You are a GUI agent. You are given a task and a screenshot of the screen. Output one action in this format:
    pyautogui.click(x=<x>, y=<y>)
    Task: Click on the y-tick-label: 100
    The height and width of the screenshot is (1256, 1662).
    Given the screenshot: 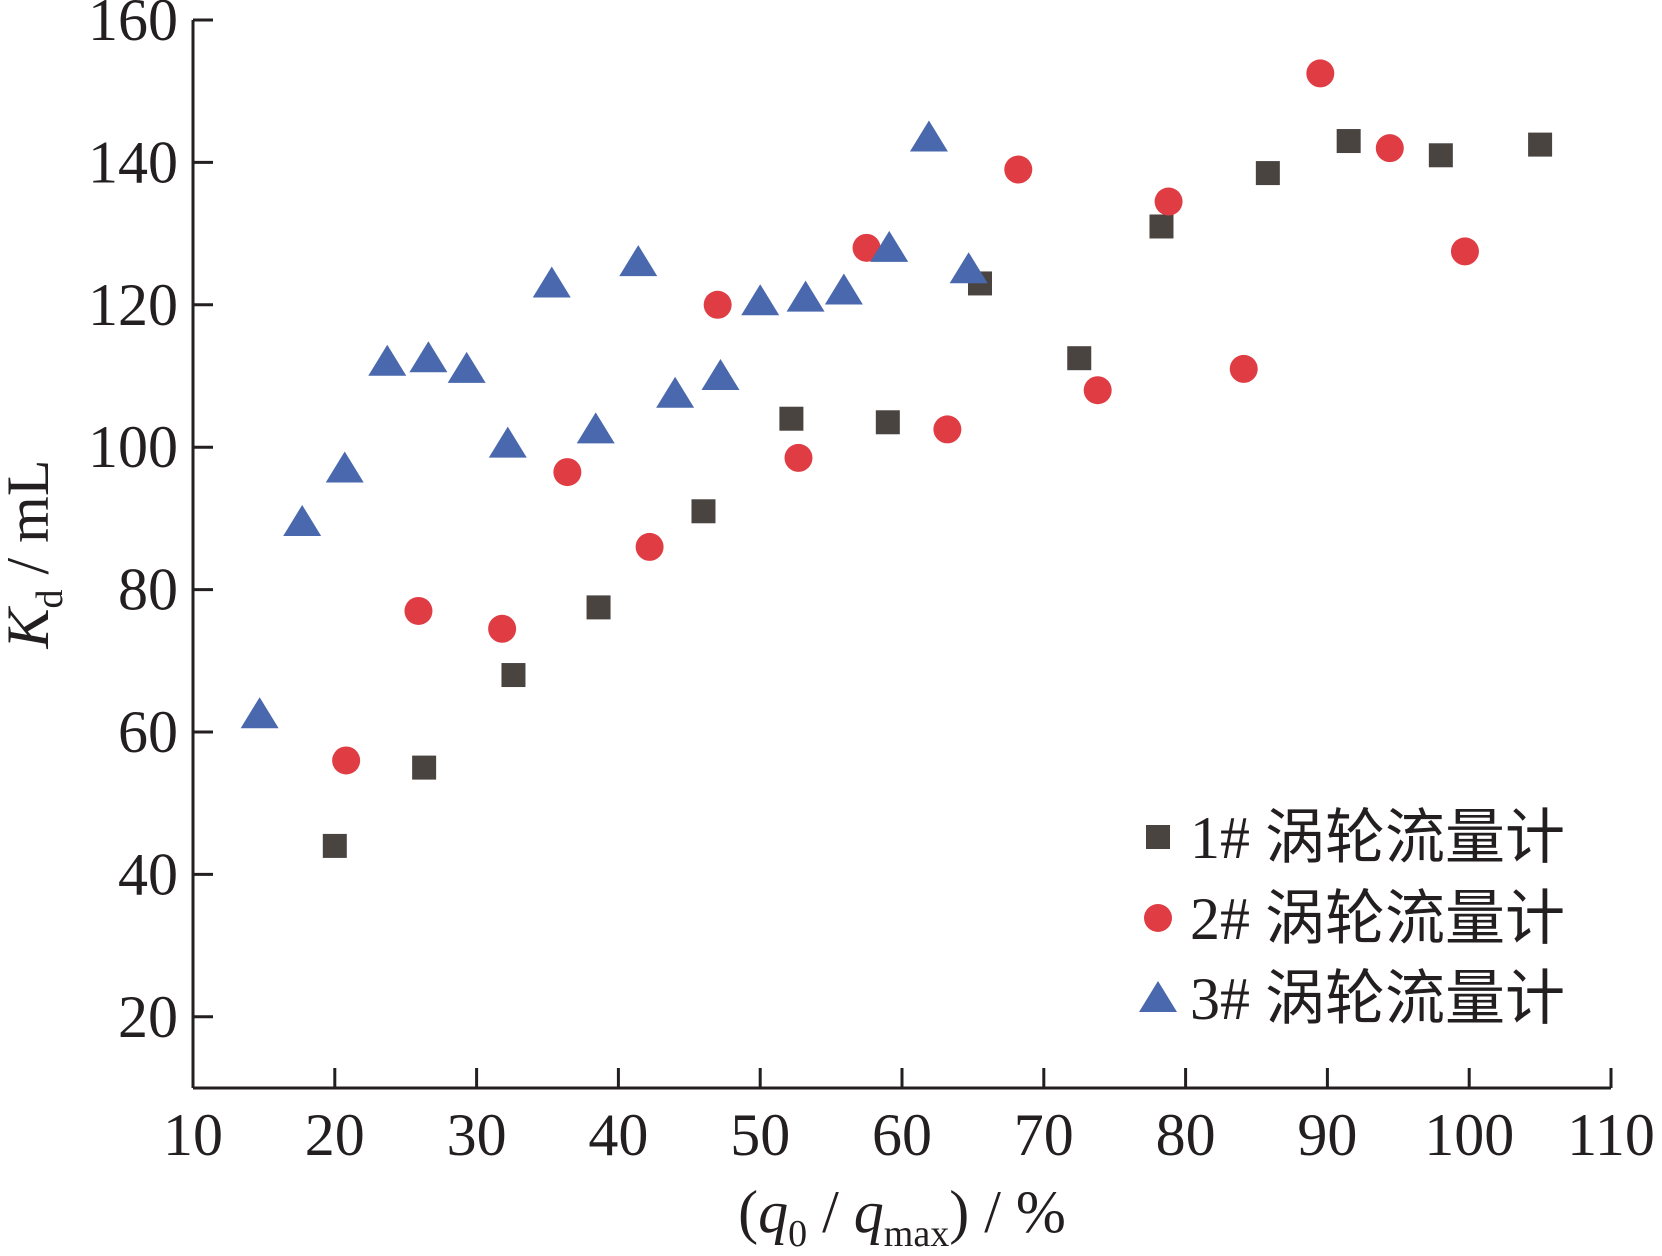 What is the action you would take?
    pyautogui.click(x=133, y=447)
    